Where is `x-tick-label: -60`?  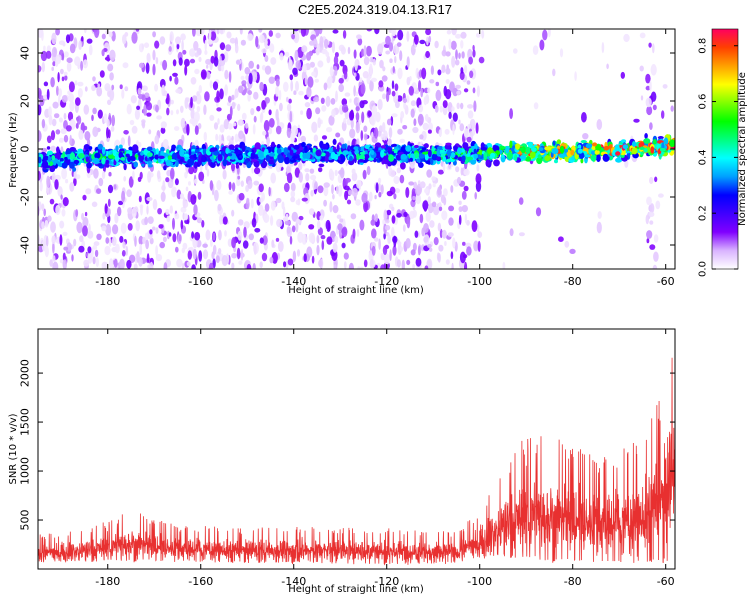 x-tick-label: -60 is located at coordinates (666, 581).